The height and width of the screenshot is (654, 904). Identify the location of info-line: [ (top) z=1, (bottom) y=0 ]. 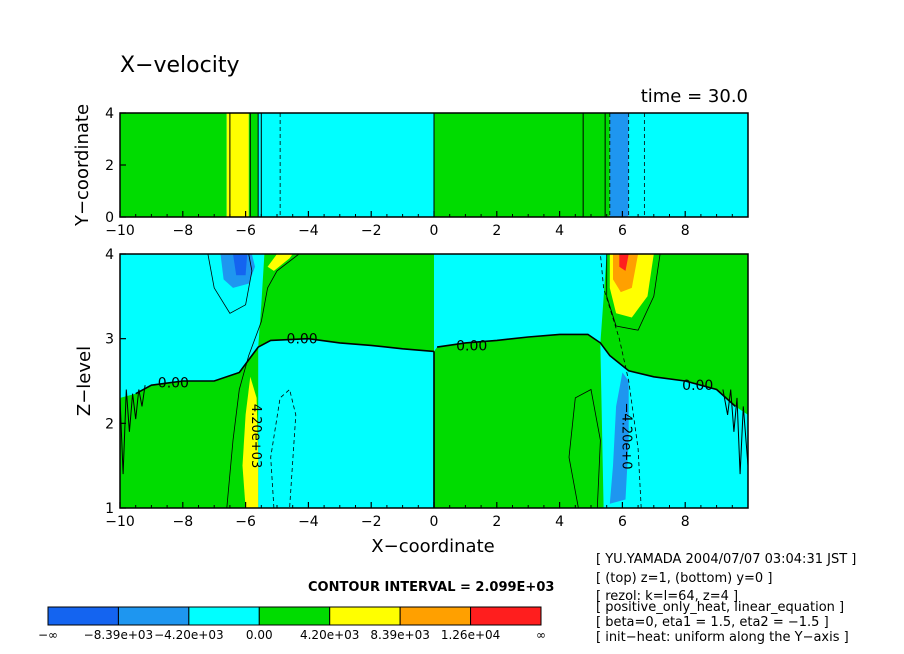
(684, 578).